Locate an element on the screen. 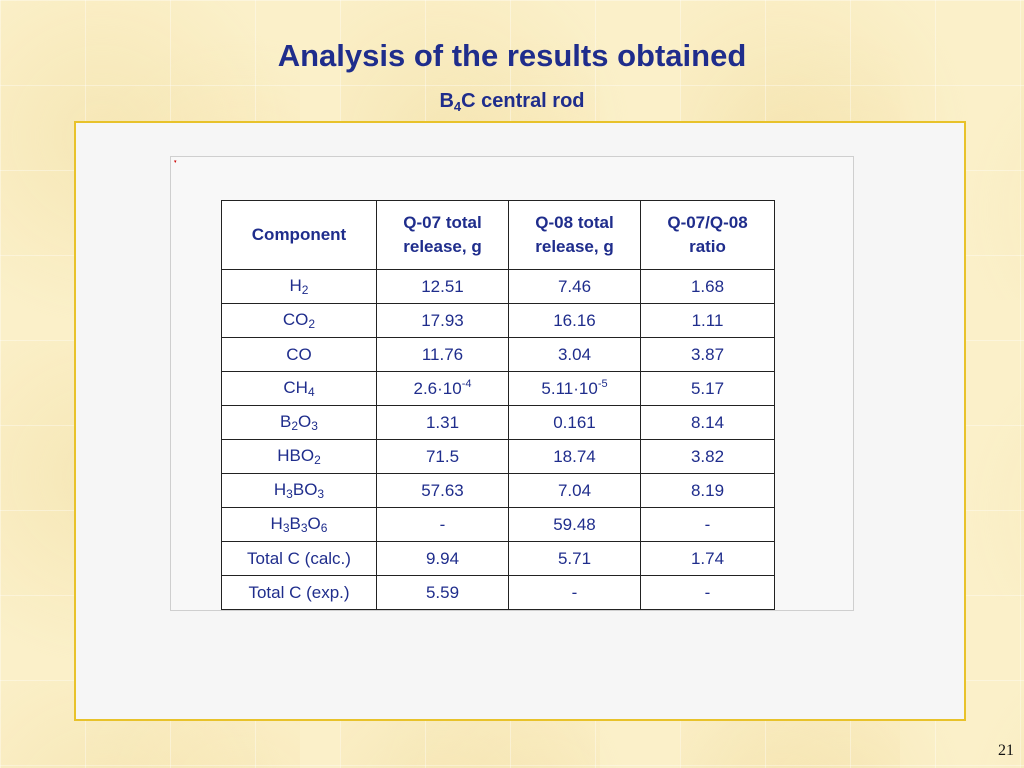 The height and width of the screenshot is (768, 1024). cell-q08-release: 7.04 is located at coordinates (574, 490).